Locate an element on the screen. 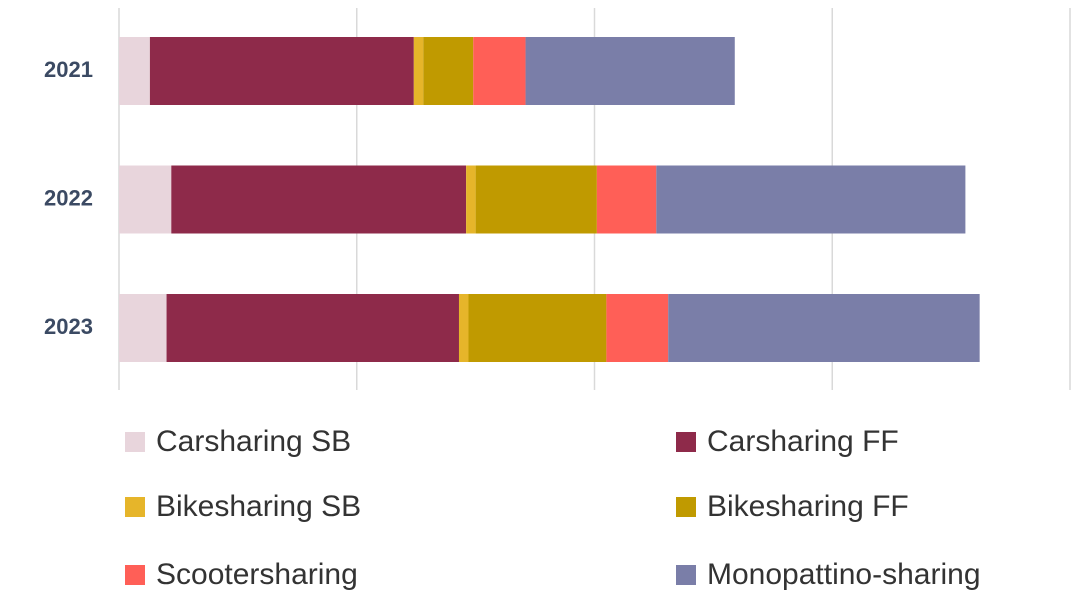 The image size is (1079, 593). category-label: 2022 is located at coordinates (68, 197).